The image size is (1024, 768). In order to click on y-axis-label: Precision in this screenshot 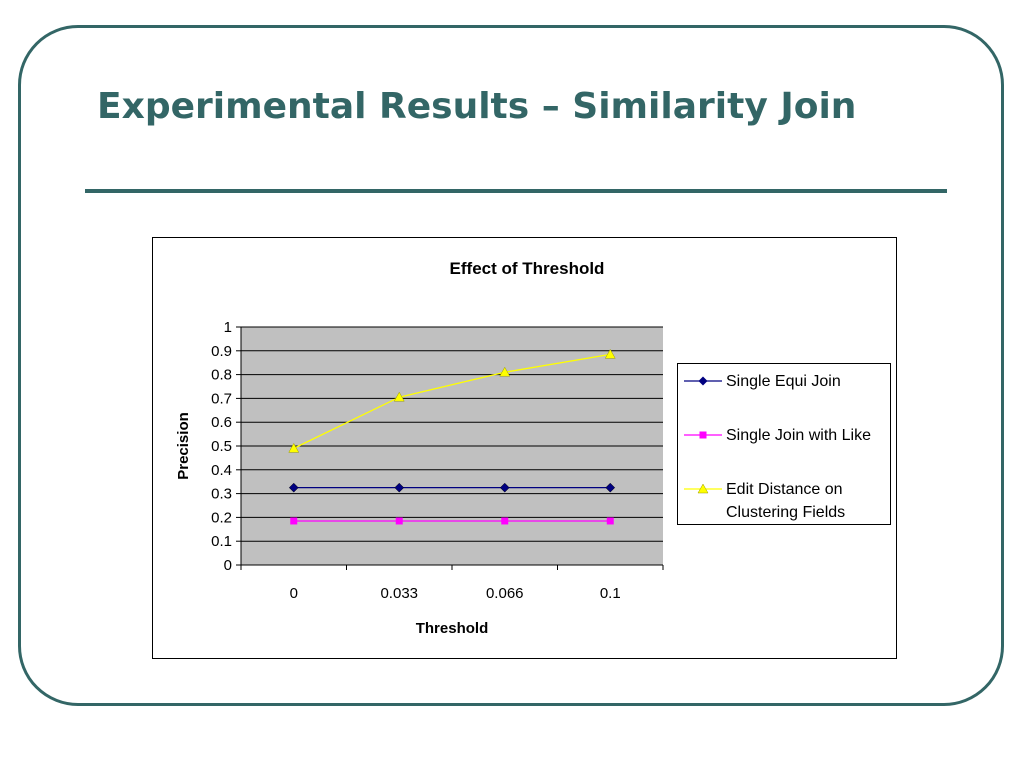, I will do `click(183, 446)`.